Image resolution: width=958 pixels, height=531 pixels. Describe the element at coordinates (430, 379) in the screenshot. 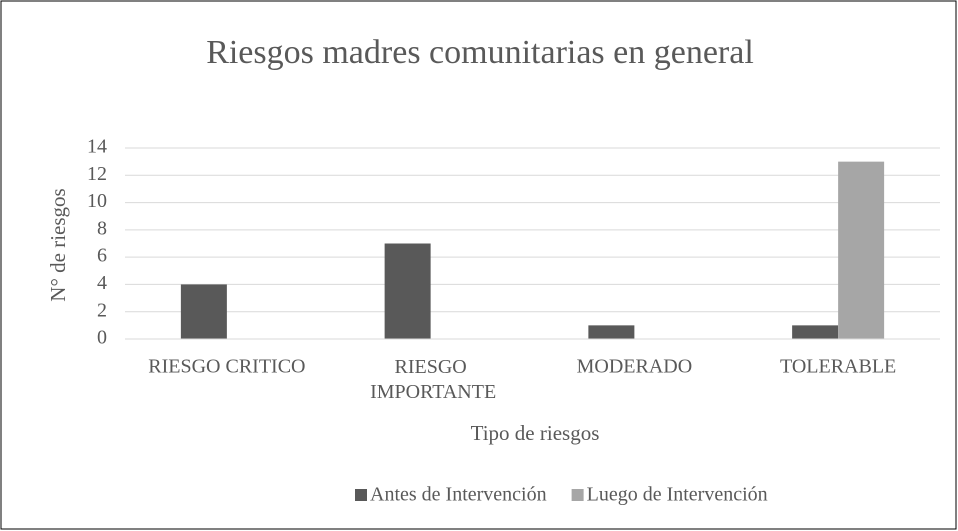

I see `x-tick-label: RIESGO IMPORTANTE` at that location.